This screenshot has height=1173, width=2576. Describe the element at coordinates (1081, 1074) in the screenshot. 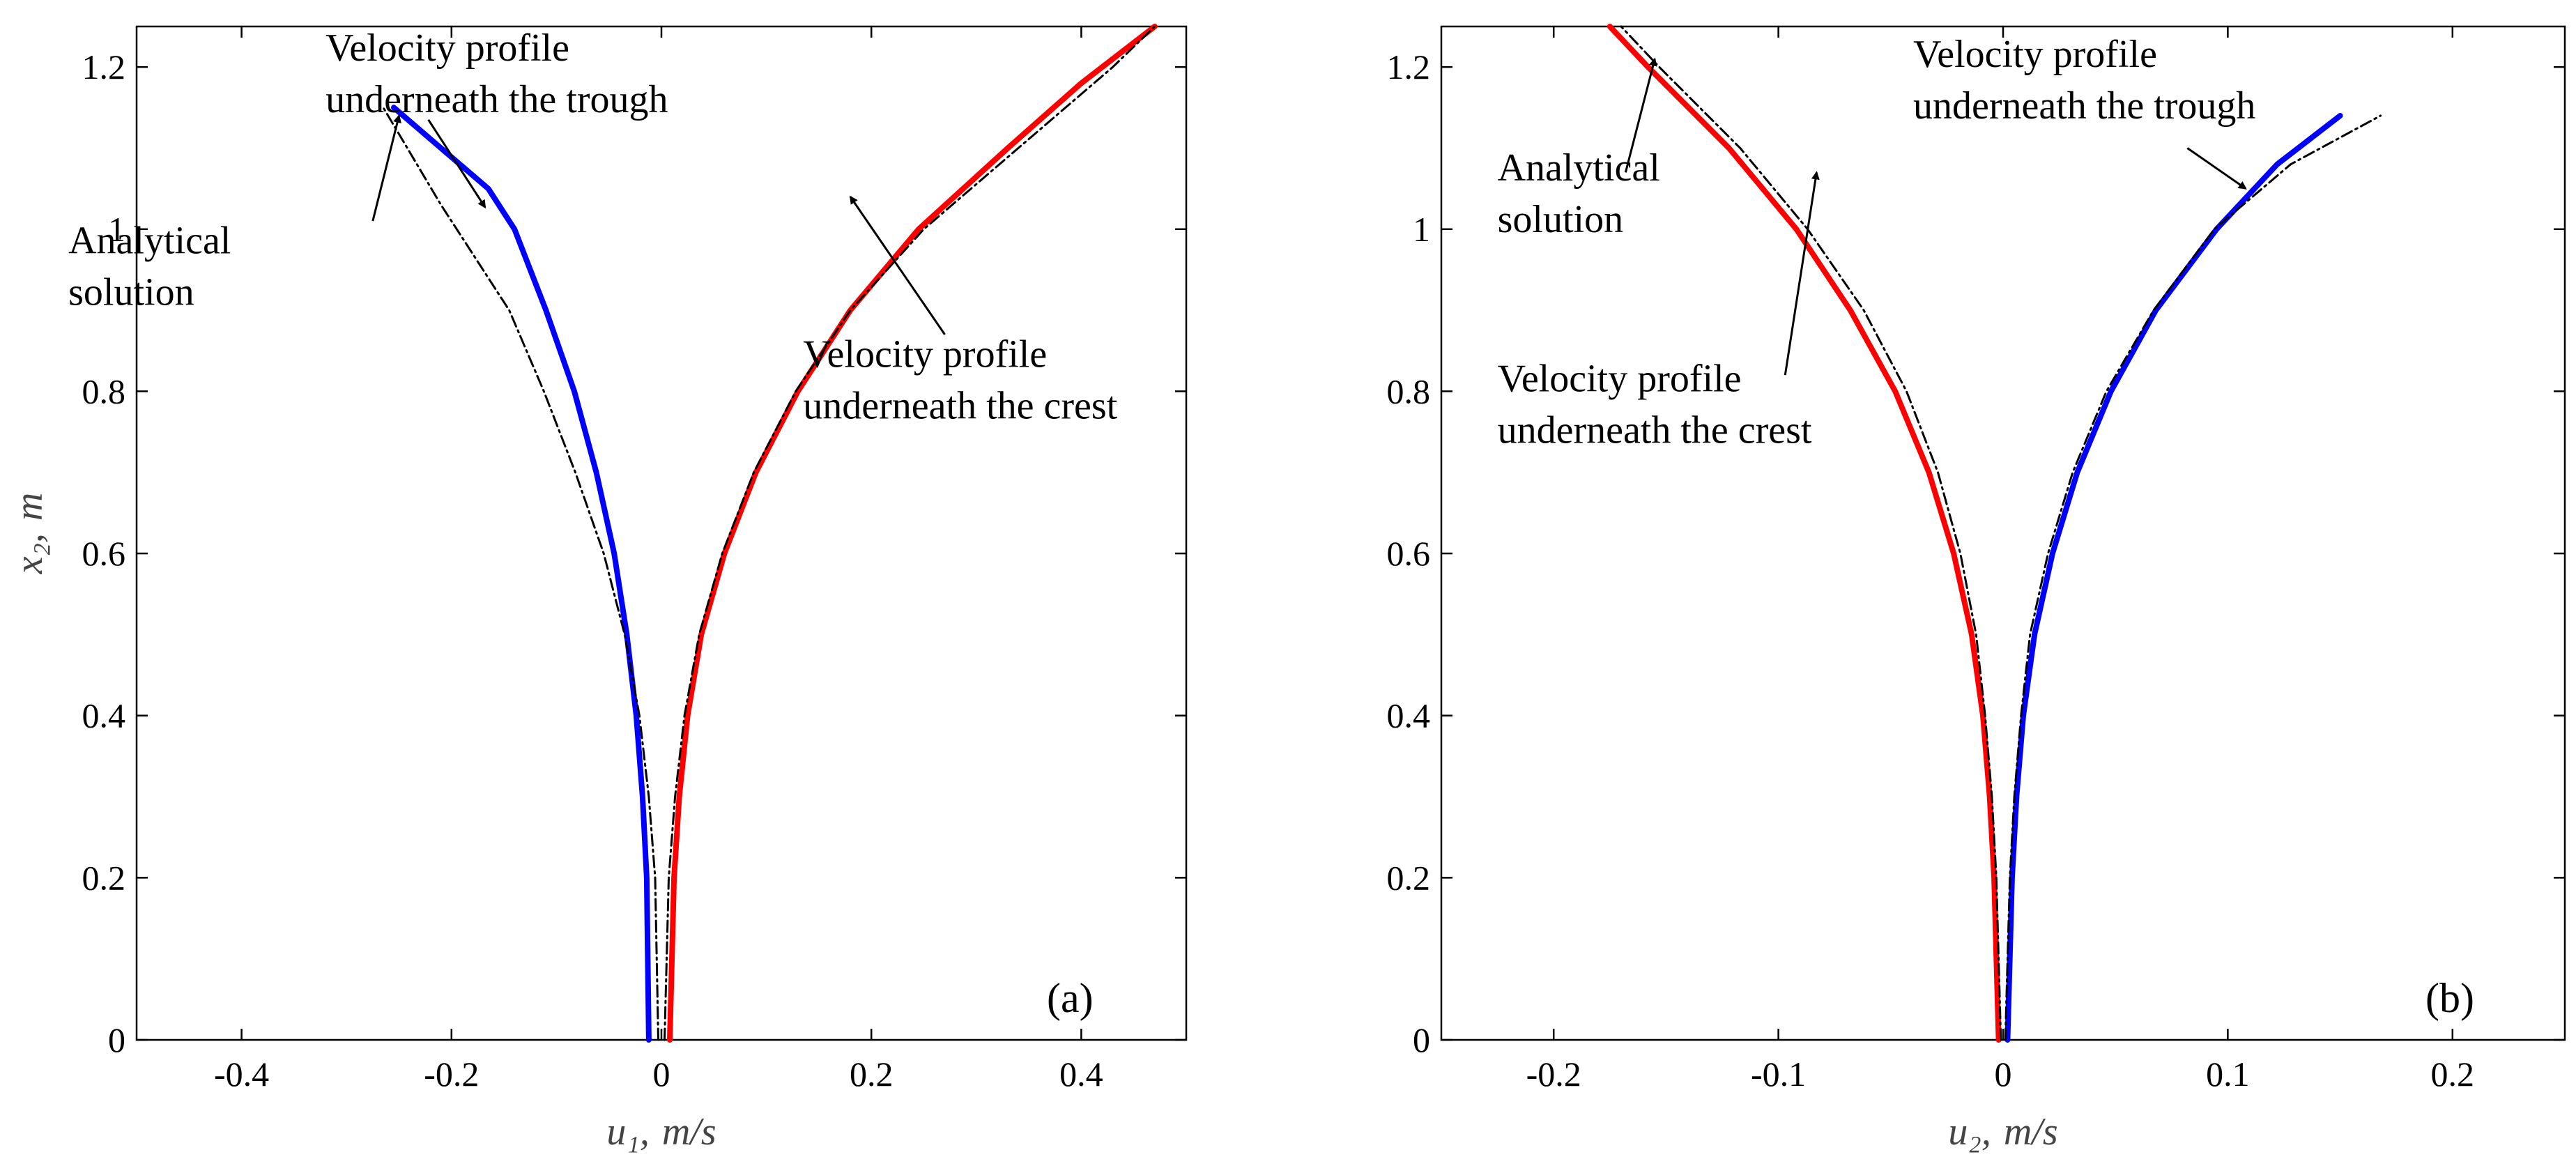

I see `x-tick-label: 0.4` at that location.